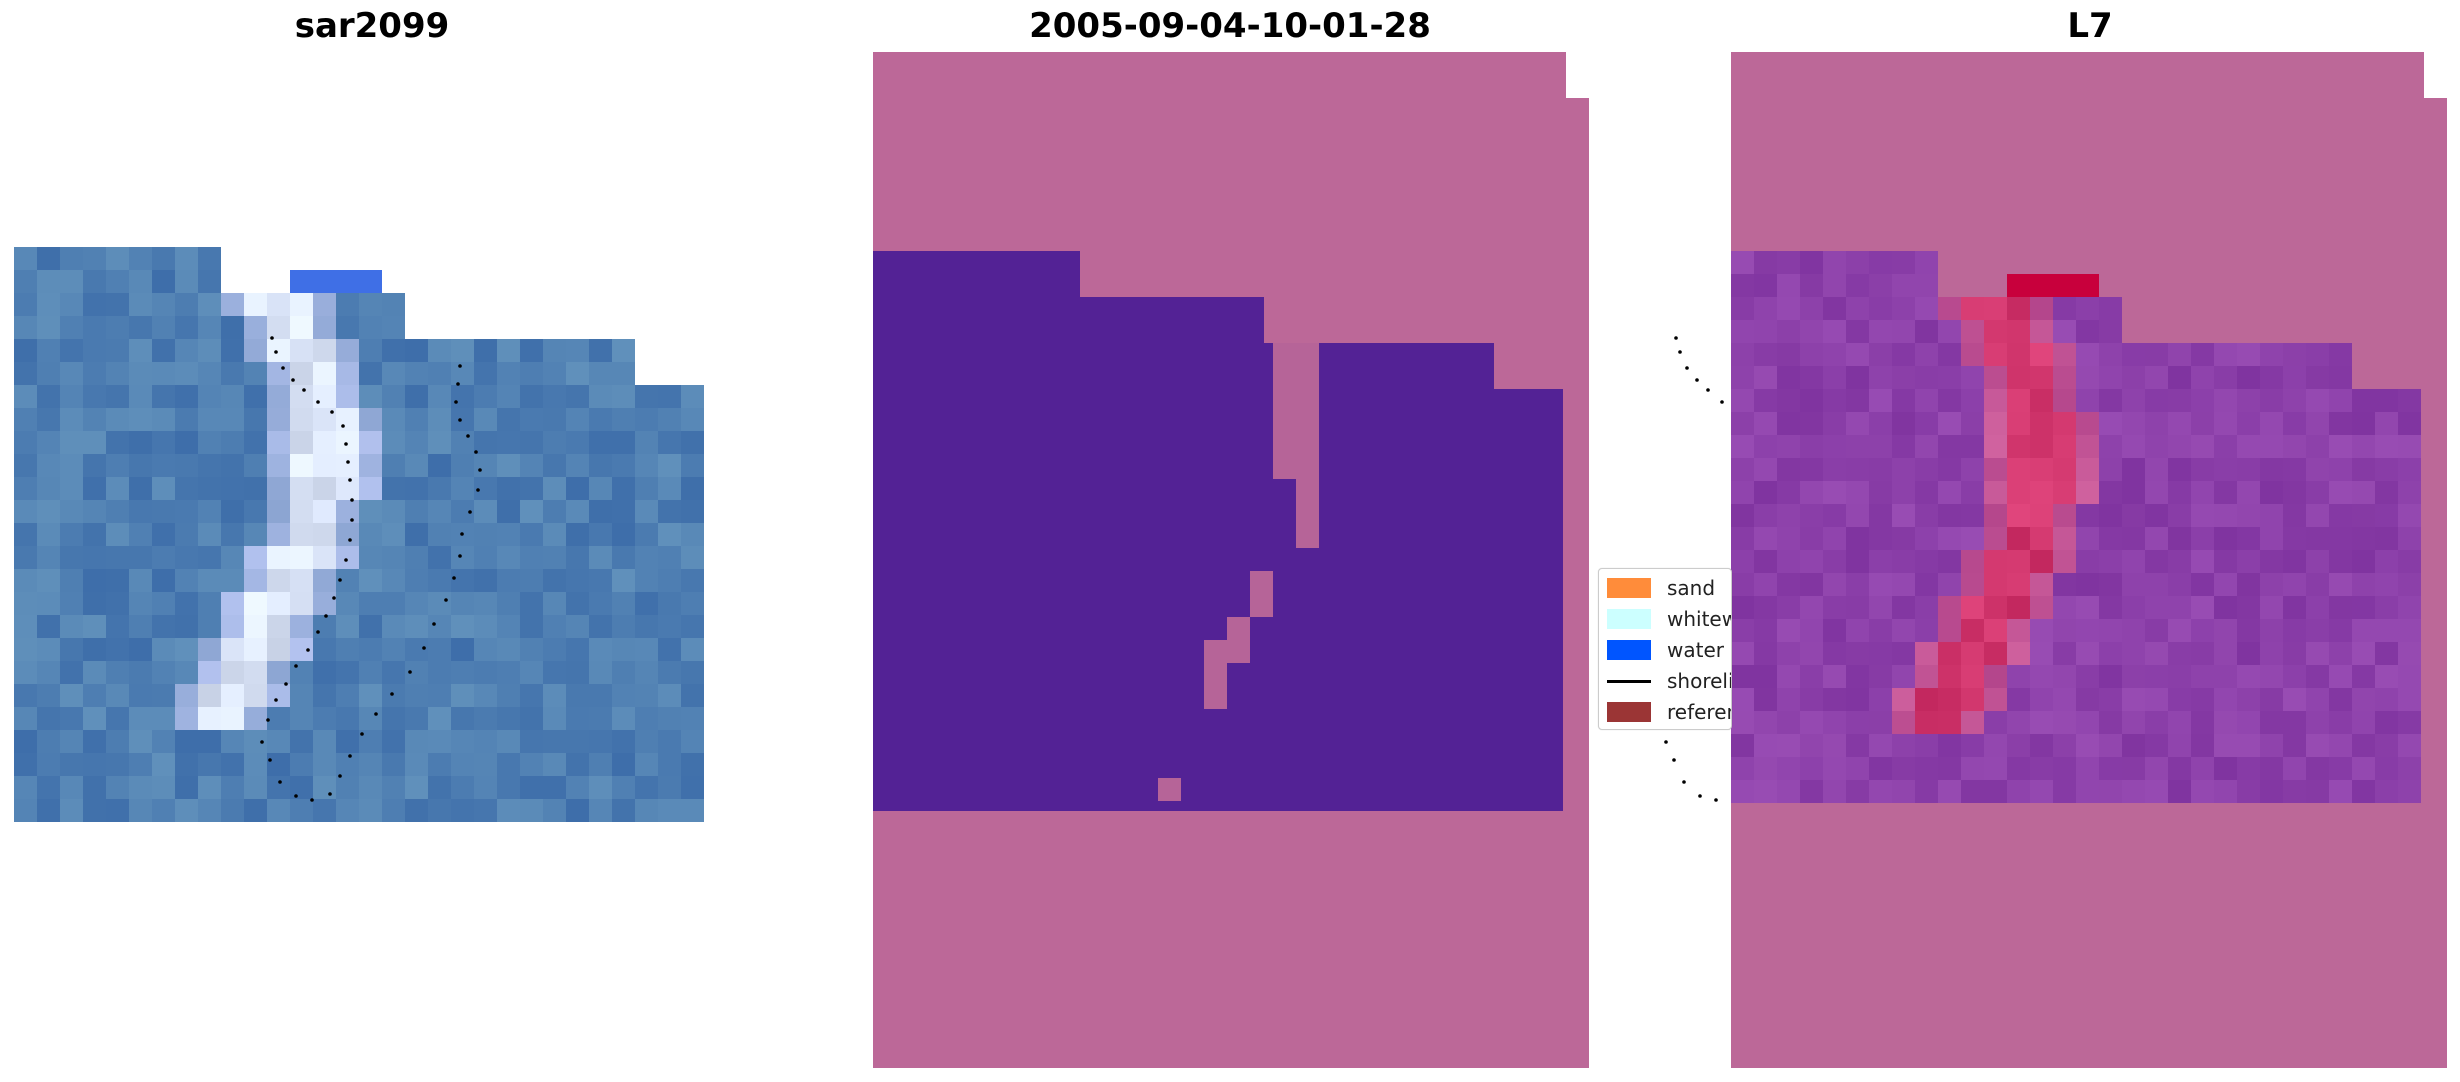 The width and height of the screenshot is (2460, 1082). I want to click on panel-title-middle: 2005-09-04-10-01-28, so click(1230, 26).